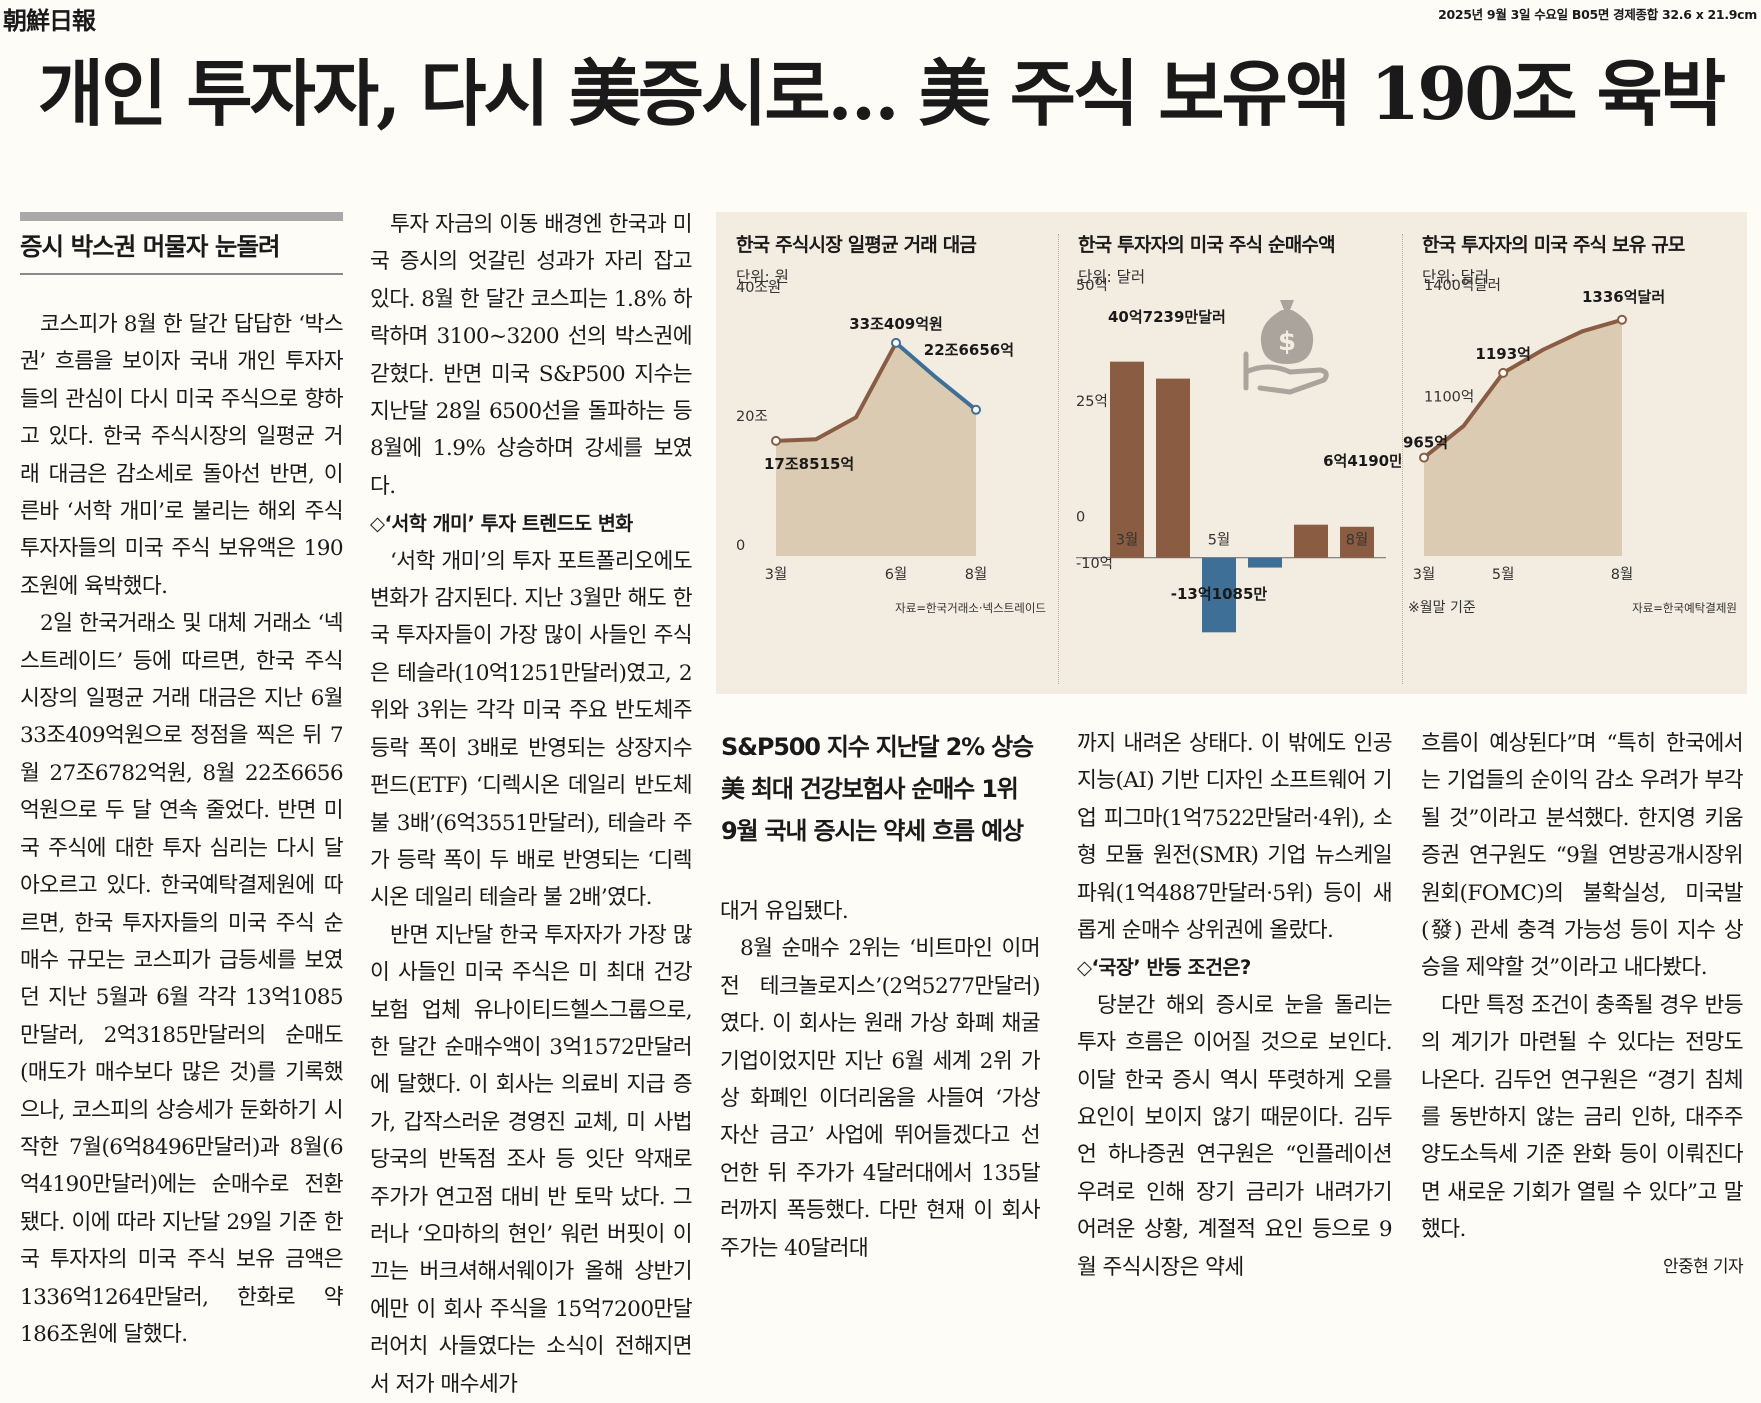 The height and width of the screenshot is (1403, 1761). What do you see at coordinates (881, 93) in the screenshot?
I see `headline: 개인 투자자, 다시 美증시로… 美 주식 보유액 190조 육박` at bounding box center [881, 93].